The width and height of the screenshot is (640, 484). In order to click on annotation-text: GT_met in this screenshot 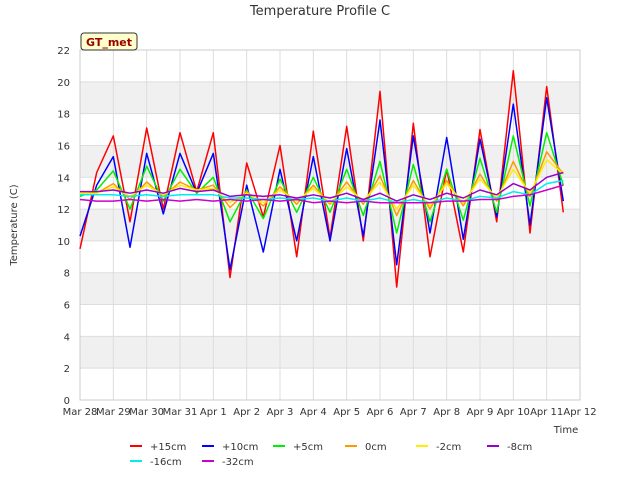, I will do `click(109, 42)`.